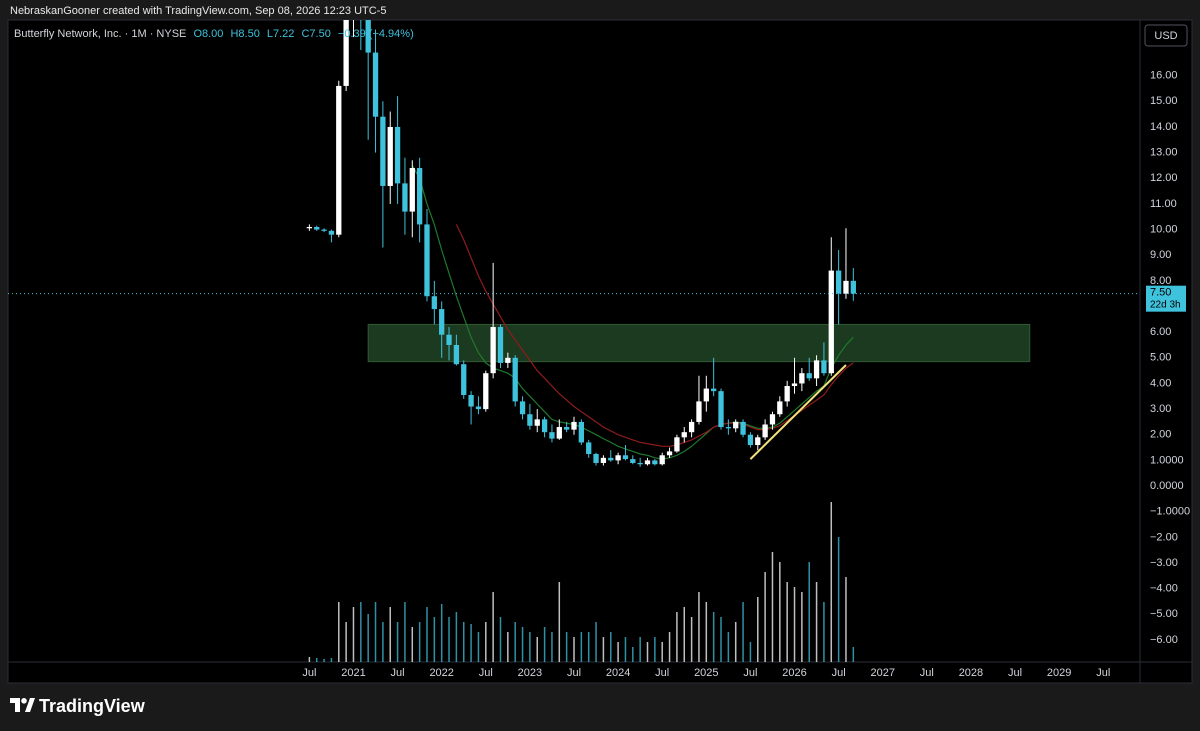 The image size is (1200, 731). What do you see at coordinates (1160, 281) in the screenshot?
I see `y-tick-label: 8.00` at bounding box center [1160, 281].